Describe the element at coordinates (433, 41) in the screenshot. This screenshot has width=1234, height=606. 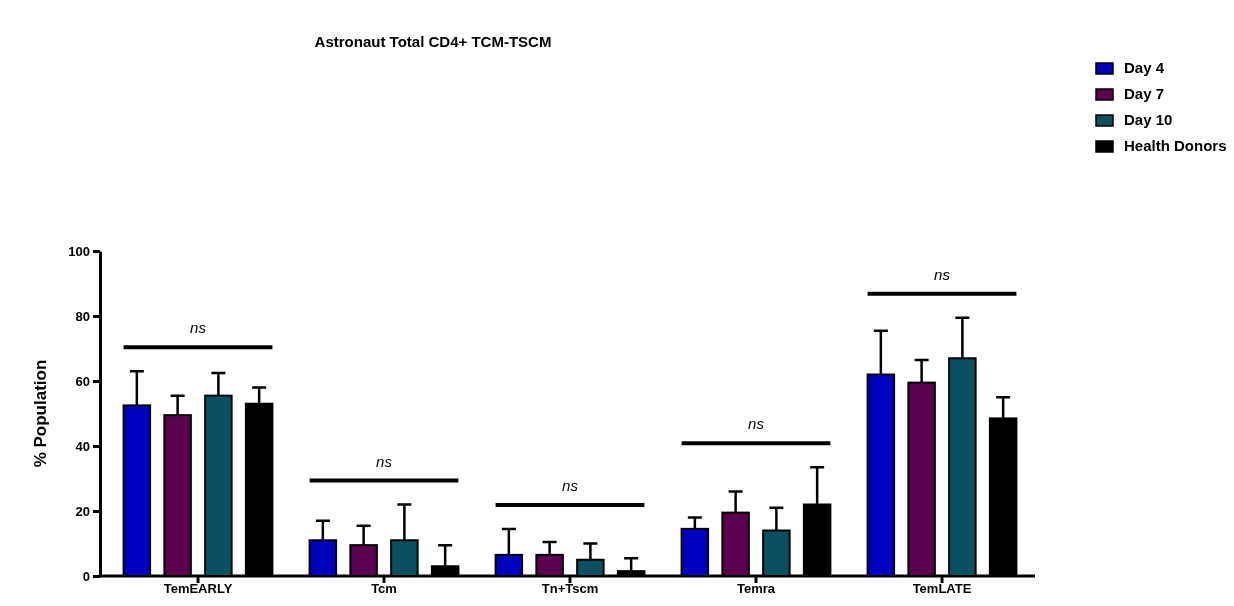
I see `chart-title: Astronaut Total CD4+ TCM-TSCM` at that location.